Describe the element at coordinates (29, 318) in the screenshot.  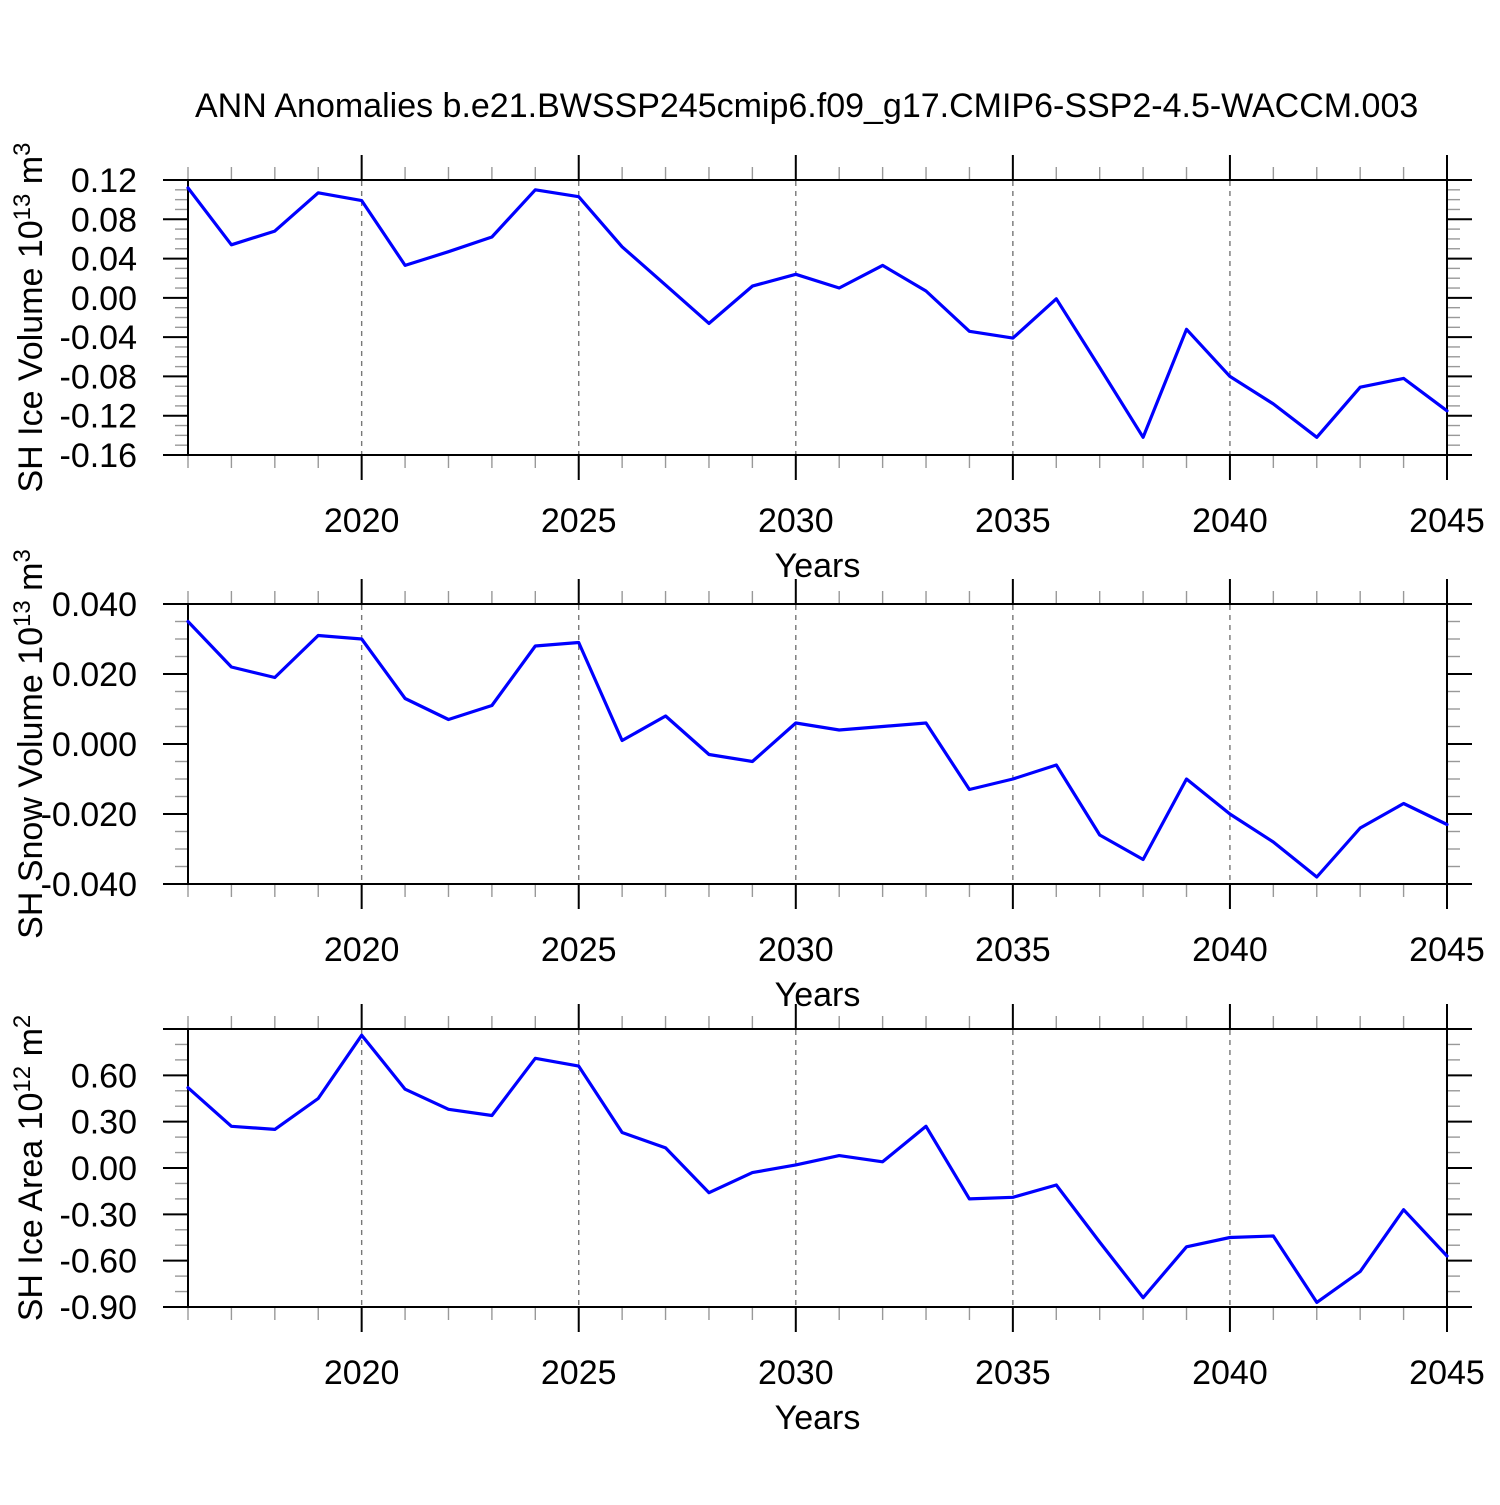
I see `y-axis-title: SH Ice Volume 1013 m3` at that location.